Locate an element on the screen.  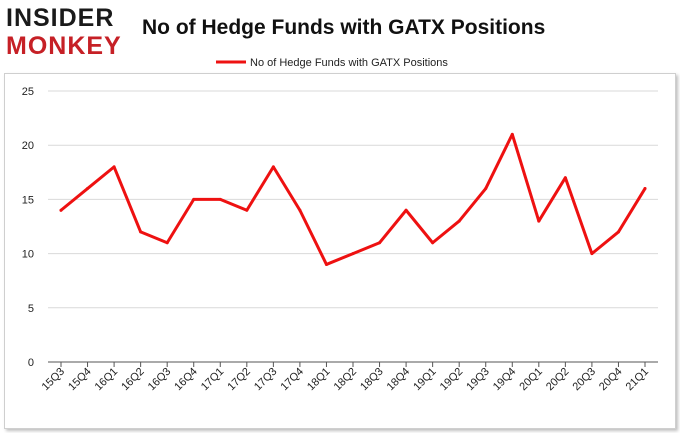
data-point-21Q1 is located at coordinates (645, 189).